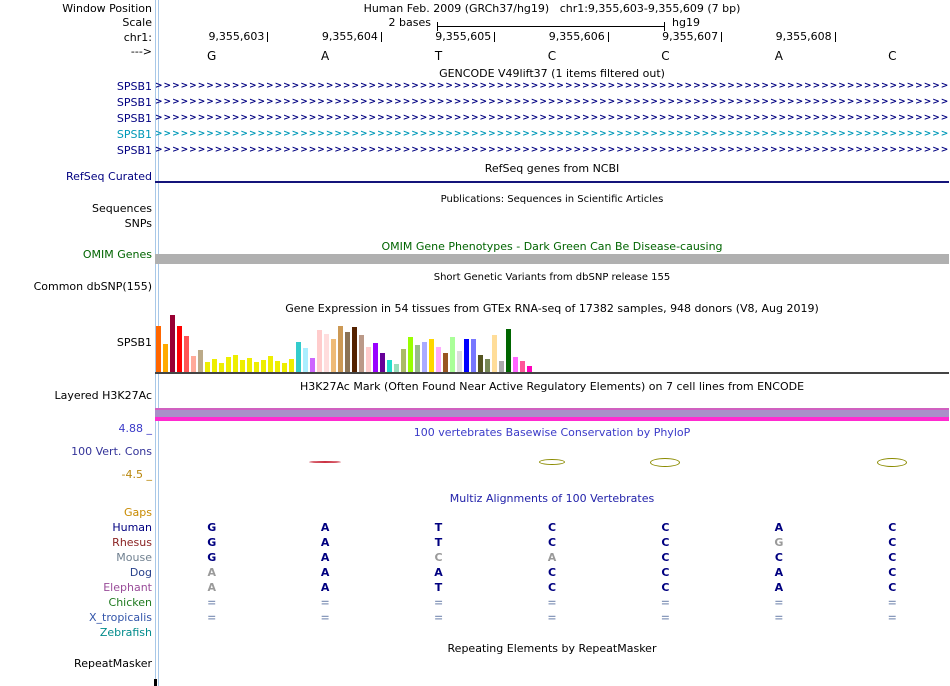 This screenshot has width=950, height=686. I want to click on omim-gene-bar, so click(552, 259).